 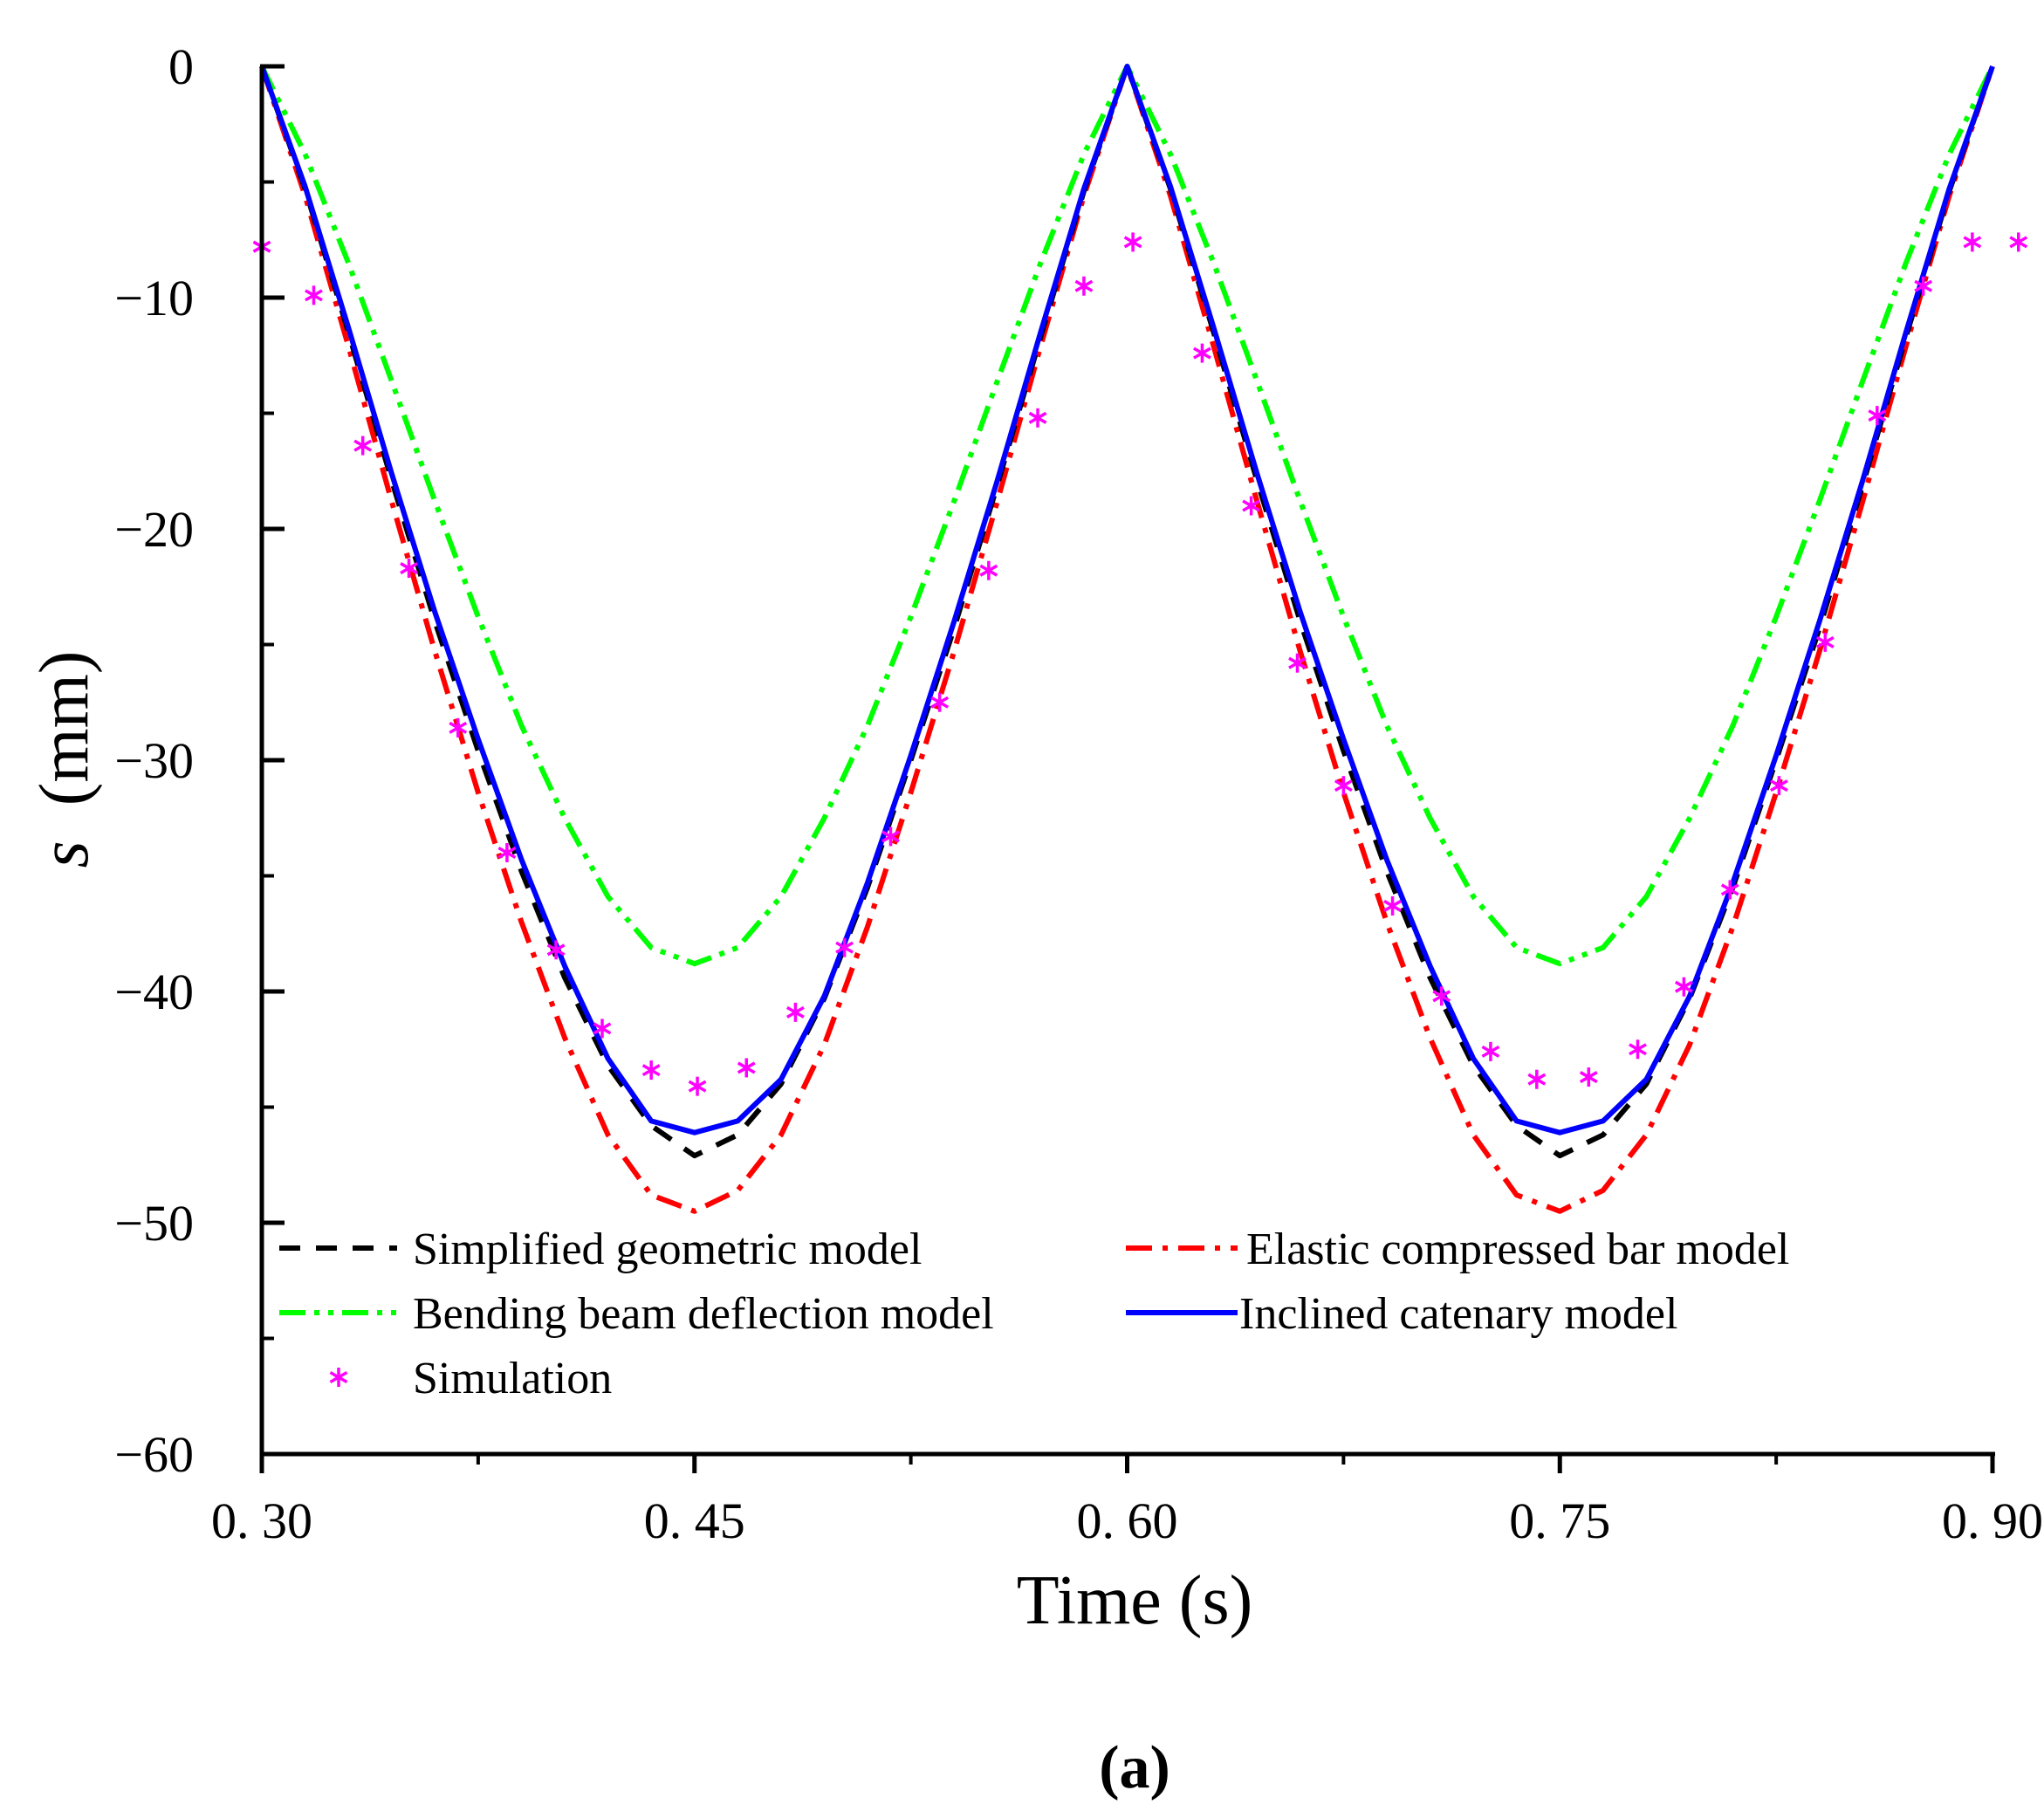 I want to click on x-tick-label: 0. 30, so click(x=261, y=1520).